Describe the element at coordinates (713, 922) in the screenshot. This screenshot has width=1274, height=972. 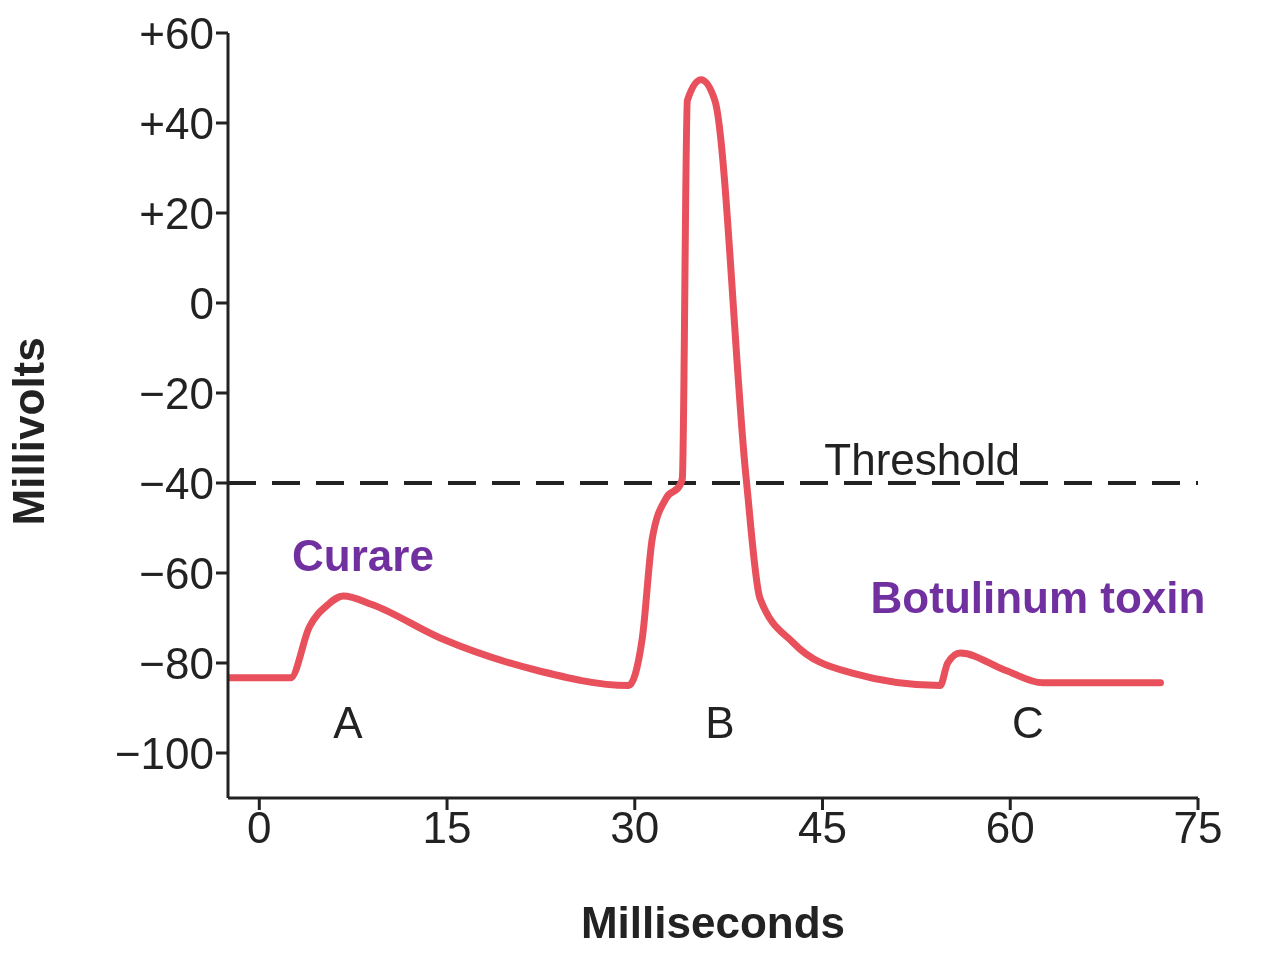
I see `x-axis-title: Milliseconds` at that location.